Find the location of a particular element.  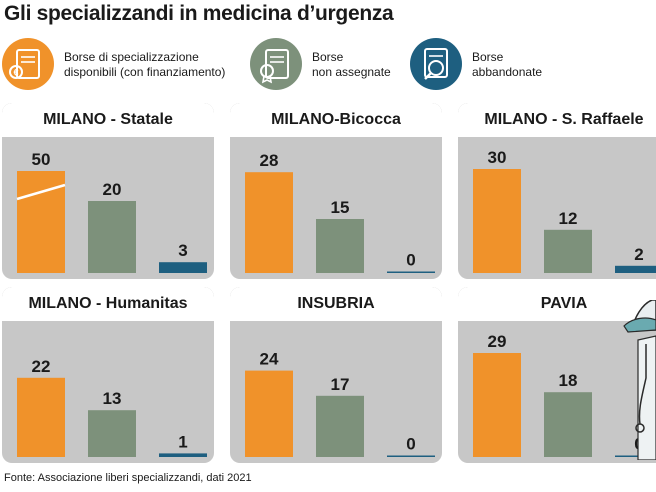

panel-header: MILANO - Humanitas is located at coordinates (108, 304).